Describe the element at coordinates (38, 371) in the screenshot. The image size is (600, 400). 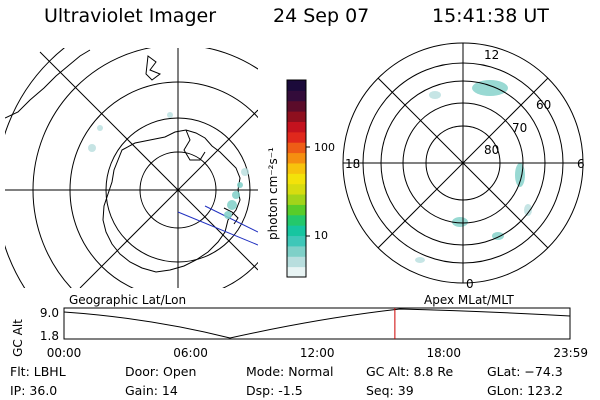
I see `info-filter: Flt: LBHL` at that location.